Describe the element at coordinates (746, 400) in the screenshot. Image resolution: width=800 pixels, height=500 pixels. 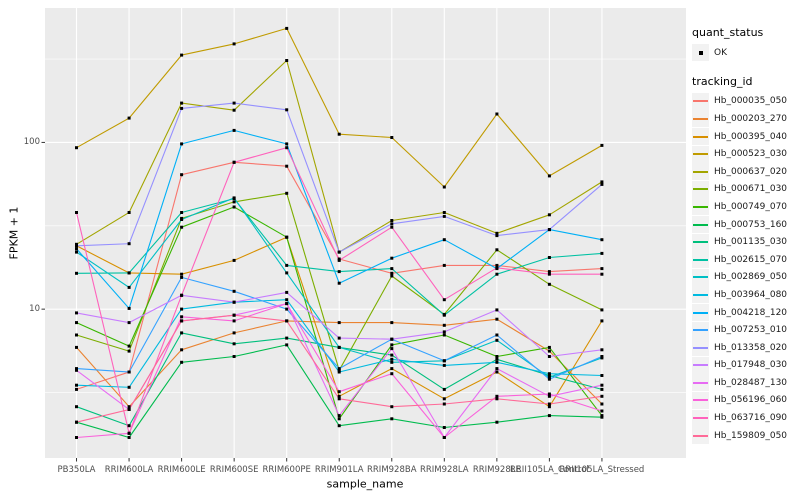
I see `legend-item-Hb_056196_060: Hb_056196_060` at that location.